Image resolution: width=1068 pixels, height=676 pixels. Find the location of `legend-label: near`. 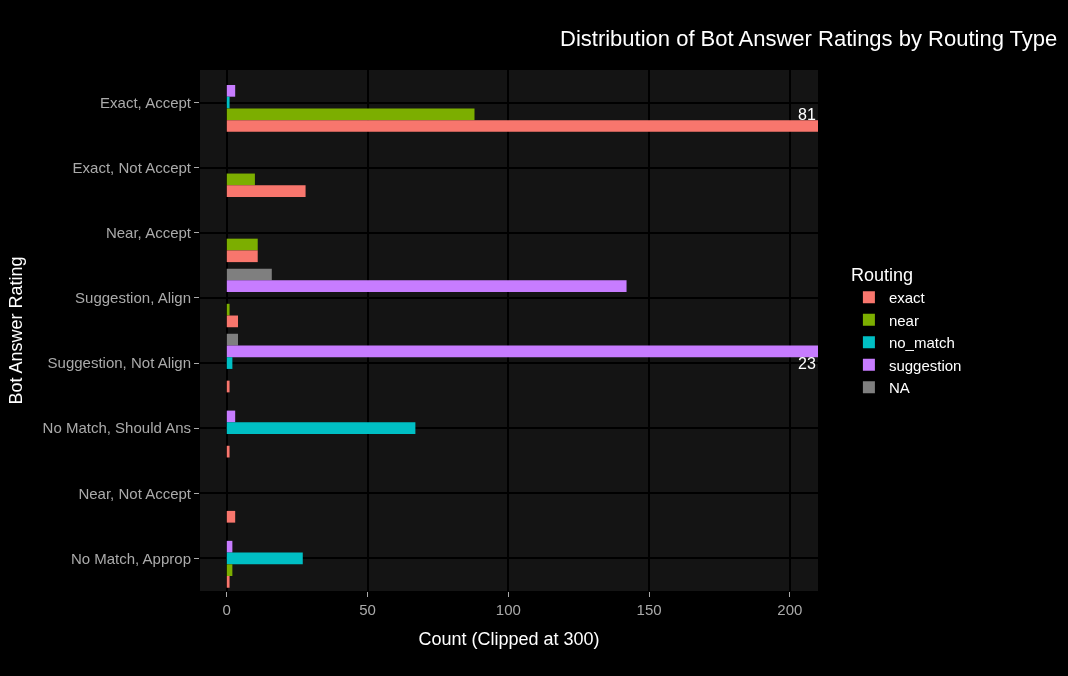

legend-label: near is located at coordinates (903, 320).